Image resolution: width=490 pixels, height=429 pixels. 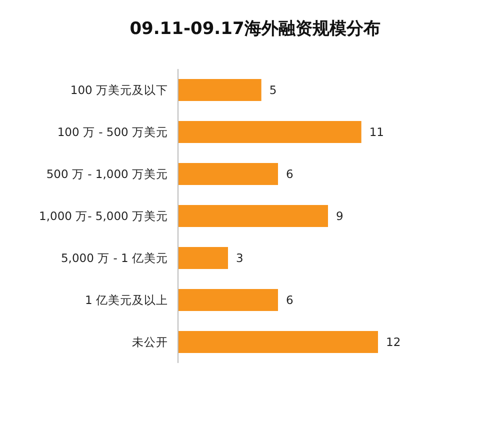 I want to click on y-tick-label: 未公开, so click(x=150, y=342).